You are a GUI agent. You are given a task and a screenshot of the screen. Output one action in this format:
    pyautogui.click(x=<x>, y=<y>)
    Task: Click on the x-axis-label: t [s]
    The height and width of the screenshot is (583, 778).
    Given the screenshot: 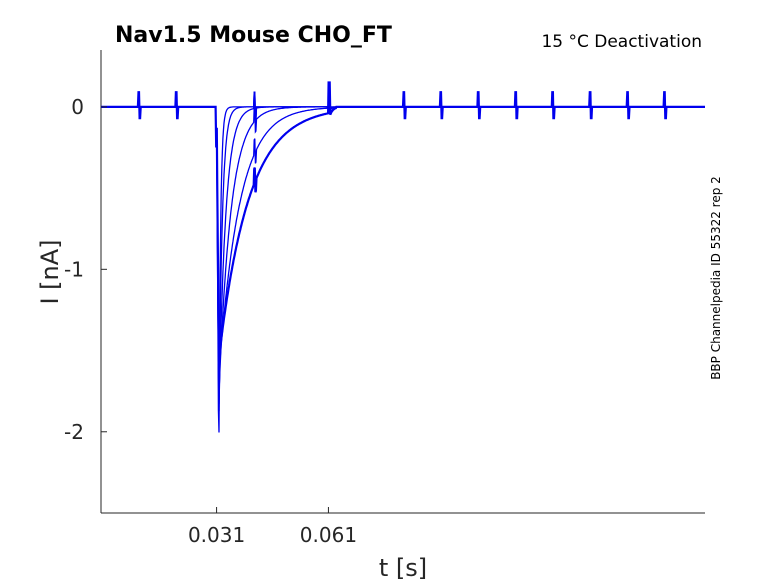 What is the action you would take?
    pyautogui.click(x=403, y=568)
    